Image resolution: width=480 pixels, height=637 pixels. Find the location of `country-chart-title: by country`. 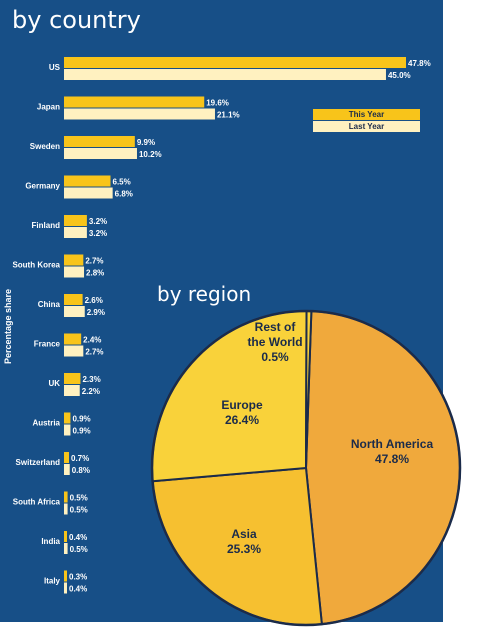

country-chart-title: by country is located at coordinates (76, 20).